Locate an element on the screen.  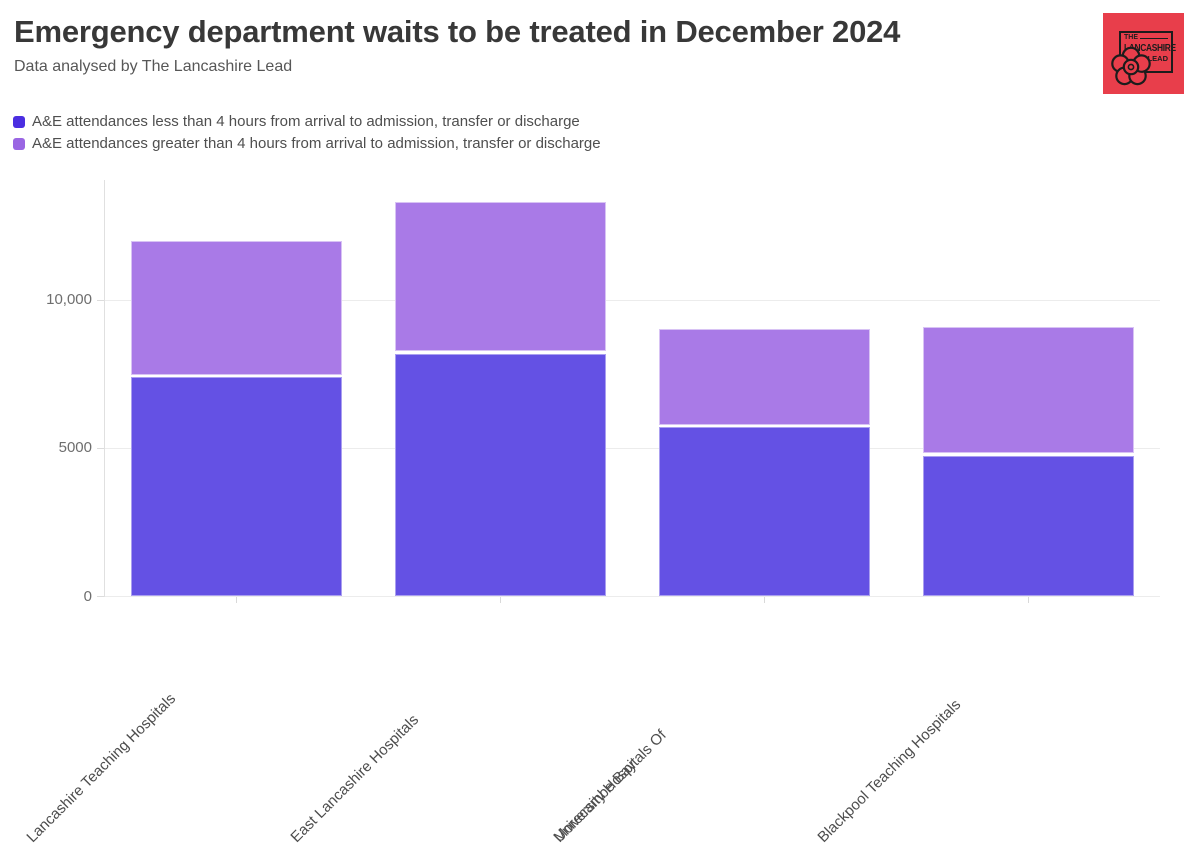
x-axis-label: Blackpool Teaching Hospitals is located at coordinates (927, 726).